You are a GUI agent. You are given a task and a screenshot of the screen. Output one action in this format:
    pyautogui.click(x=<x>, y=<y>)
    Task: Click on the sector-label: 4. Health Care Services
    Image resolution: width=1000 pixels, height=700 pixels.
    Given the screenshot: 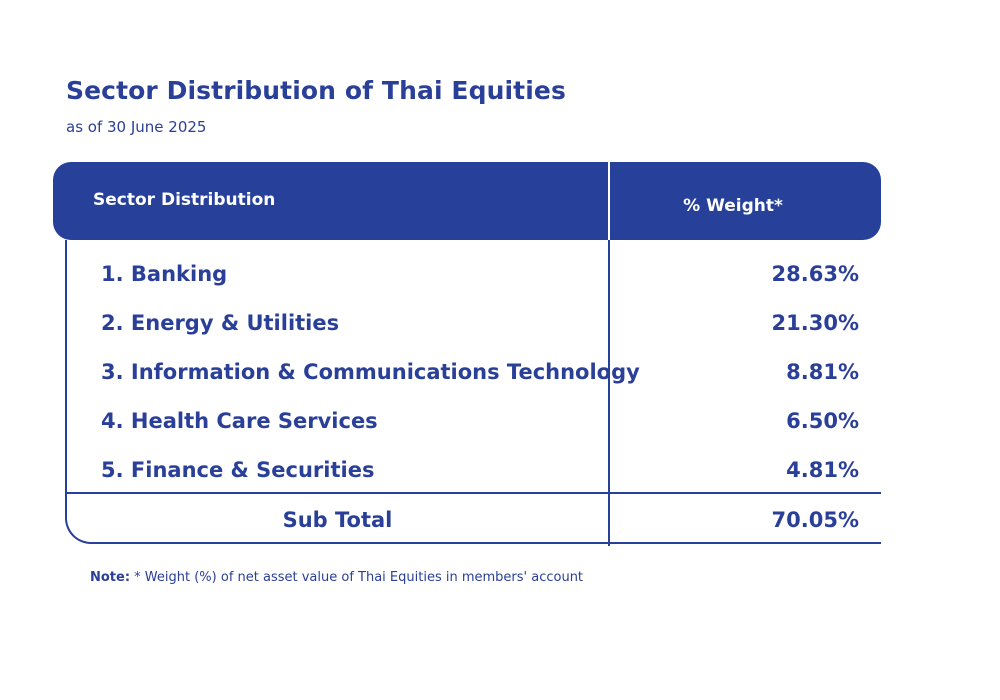 What is the action you would take?
    pyautogui.click(x=239, y=421)
    